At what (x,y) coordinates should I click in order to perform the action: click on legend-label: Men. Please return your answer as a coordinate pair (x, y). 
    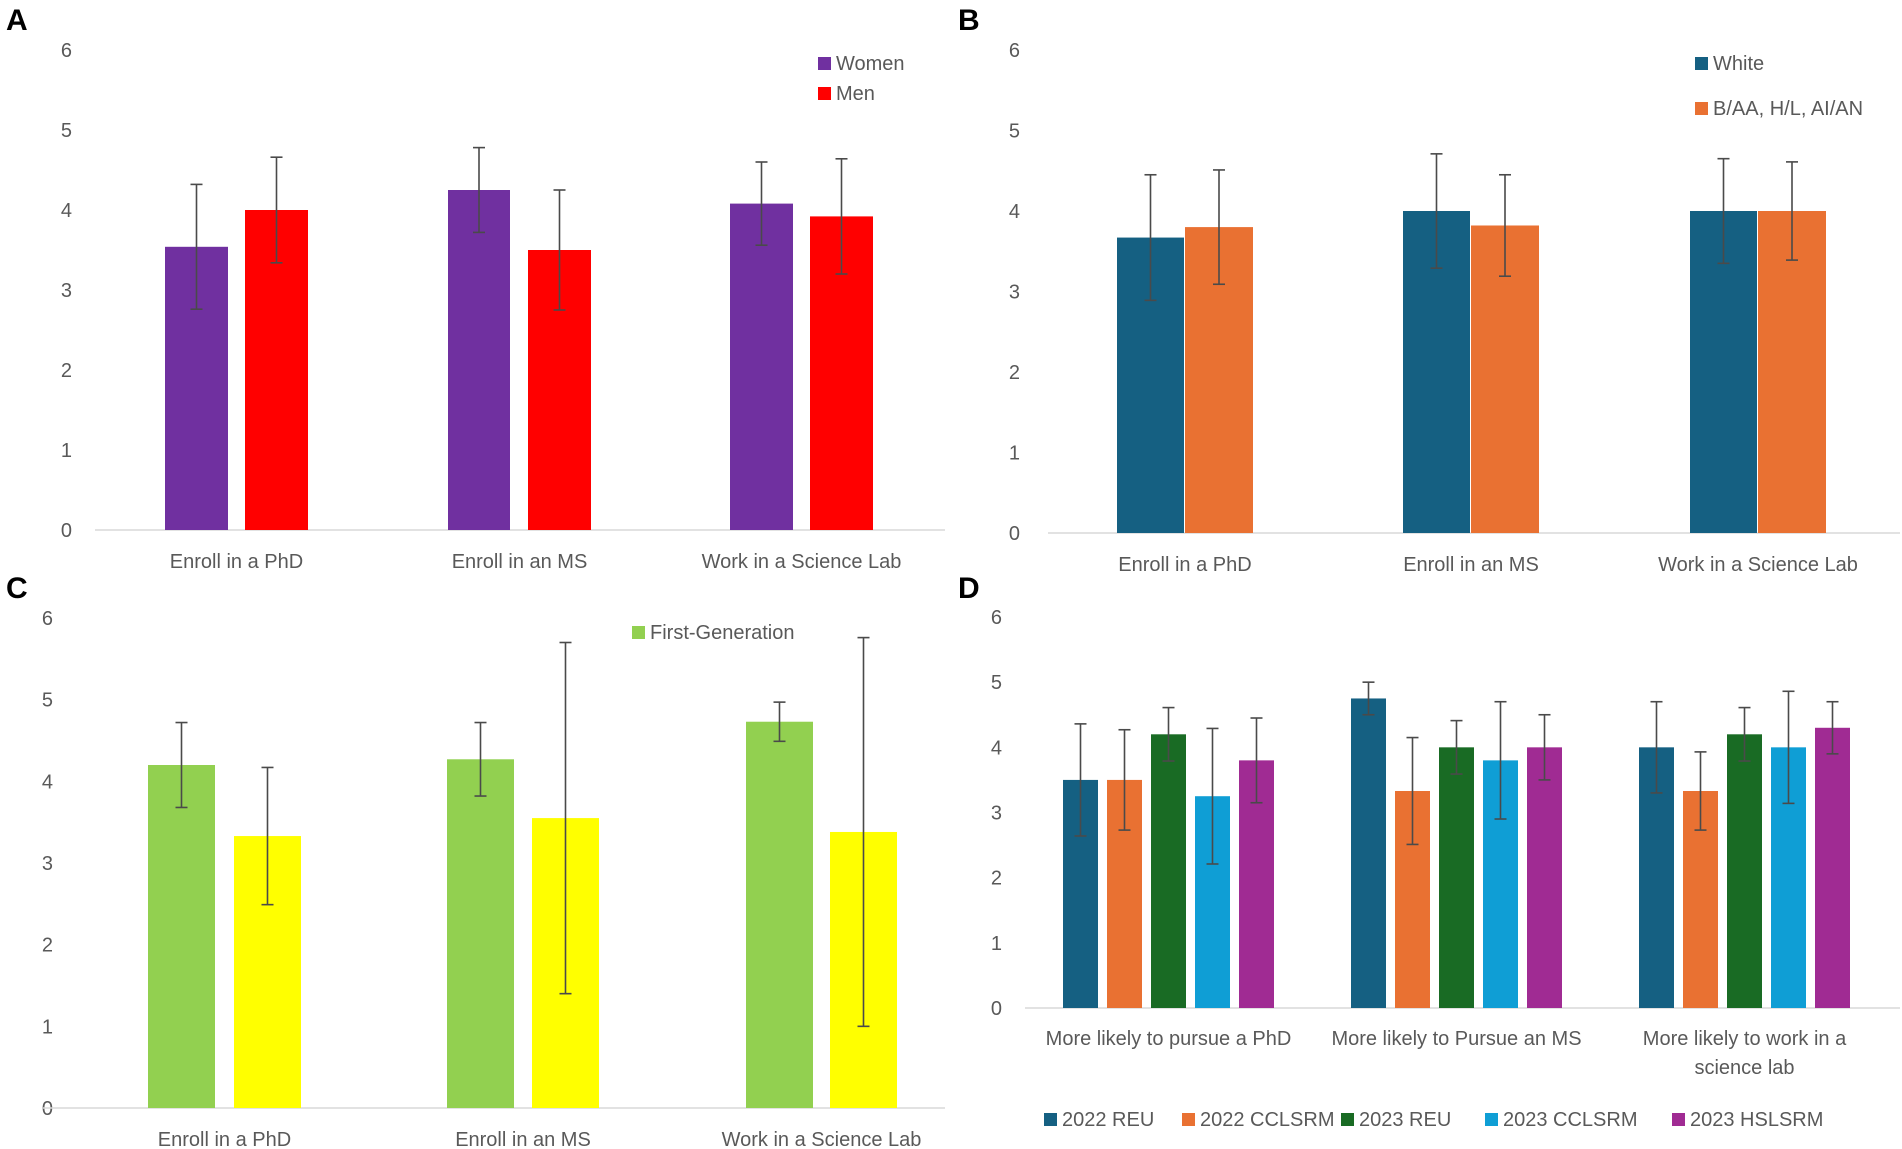
    Looking at the image, I should click on (855, 94).